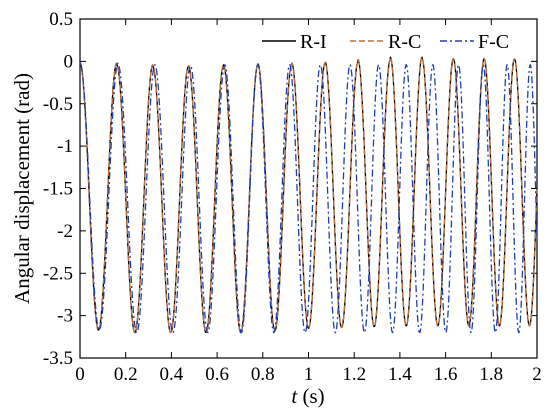 This screenshot has width=550, height=414. I want to click on x-axis-title: t (s), so click(307, 396).